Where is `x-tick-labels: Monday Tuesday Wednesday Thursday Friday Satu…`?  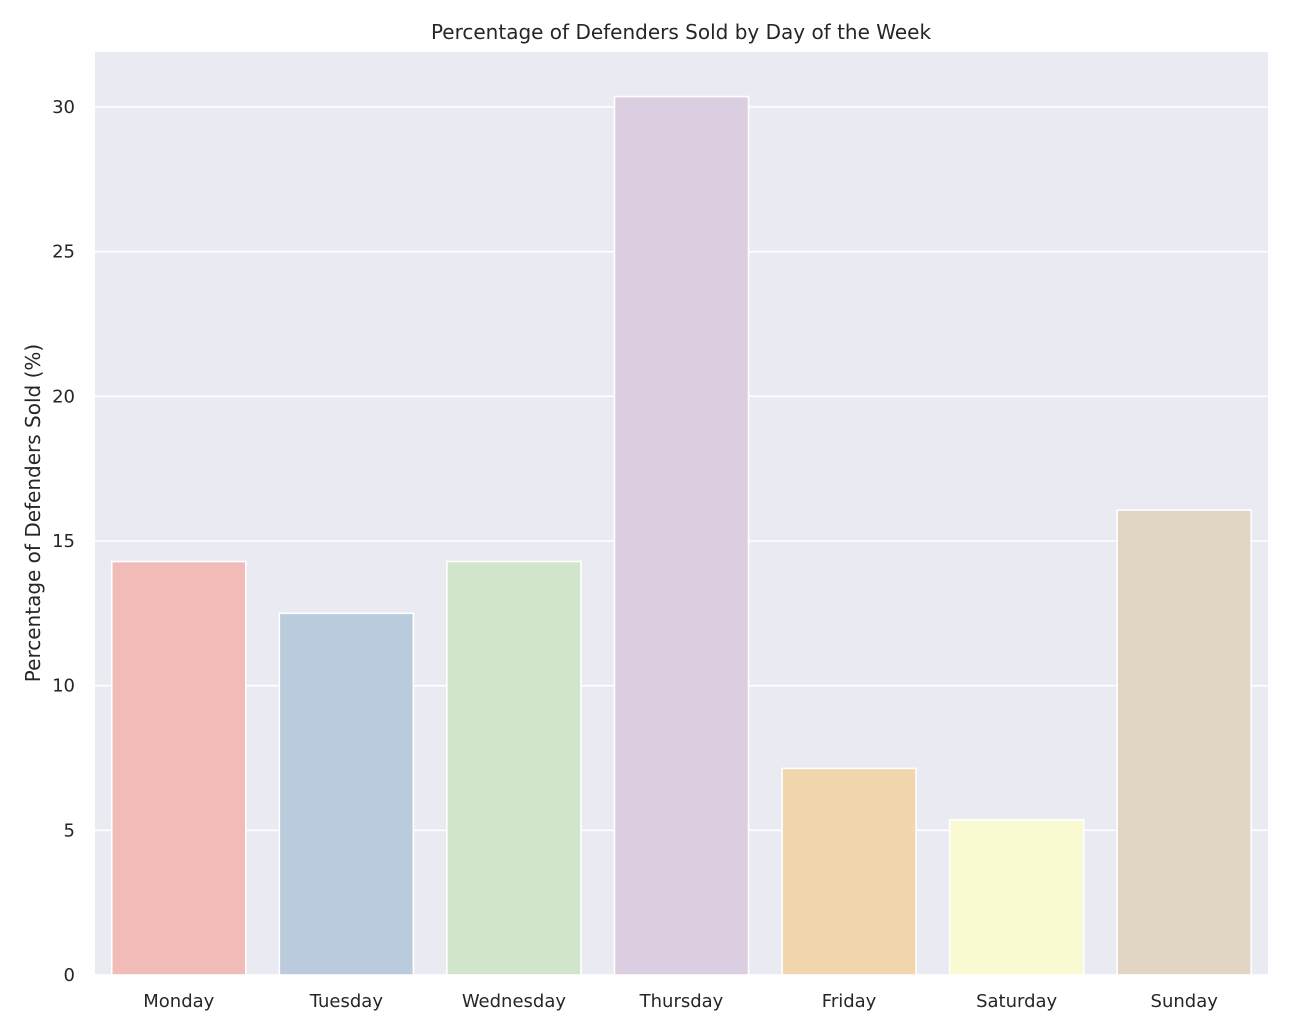 x-tick-labels: Monday Tuesday Wednesday Thursday Friday Satu… is located at coordinates (680, 1001).